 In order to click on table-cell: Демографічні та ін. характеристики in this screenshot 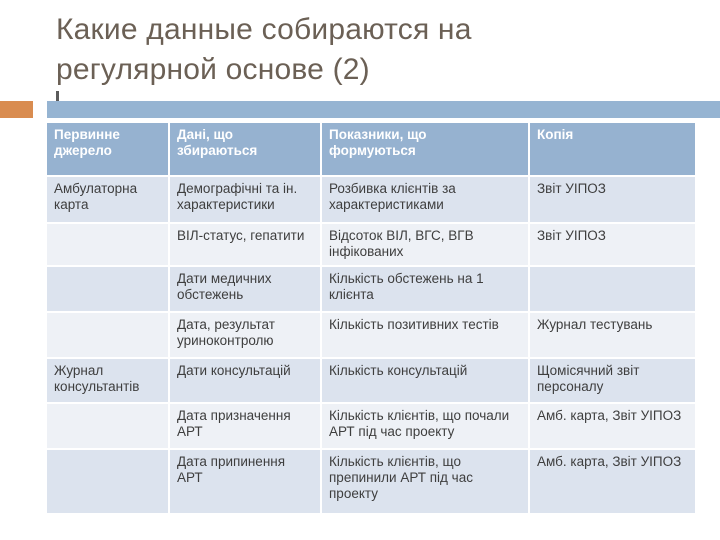, I will do `click(245, 199)`.